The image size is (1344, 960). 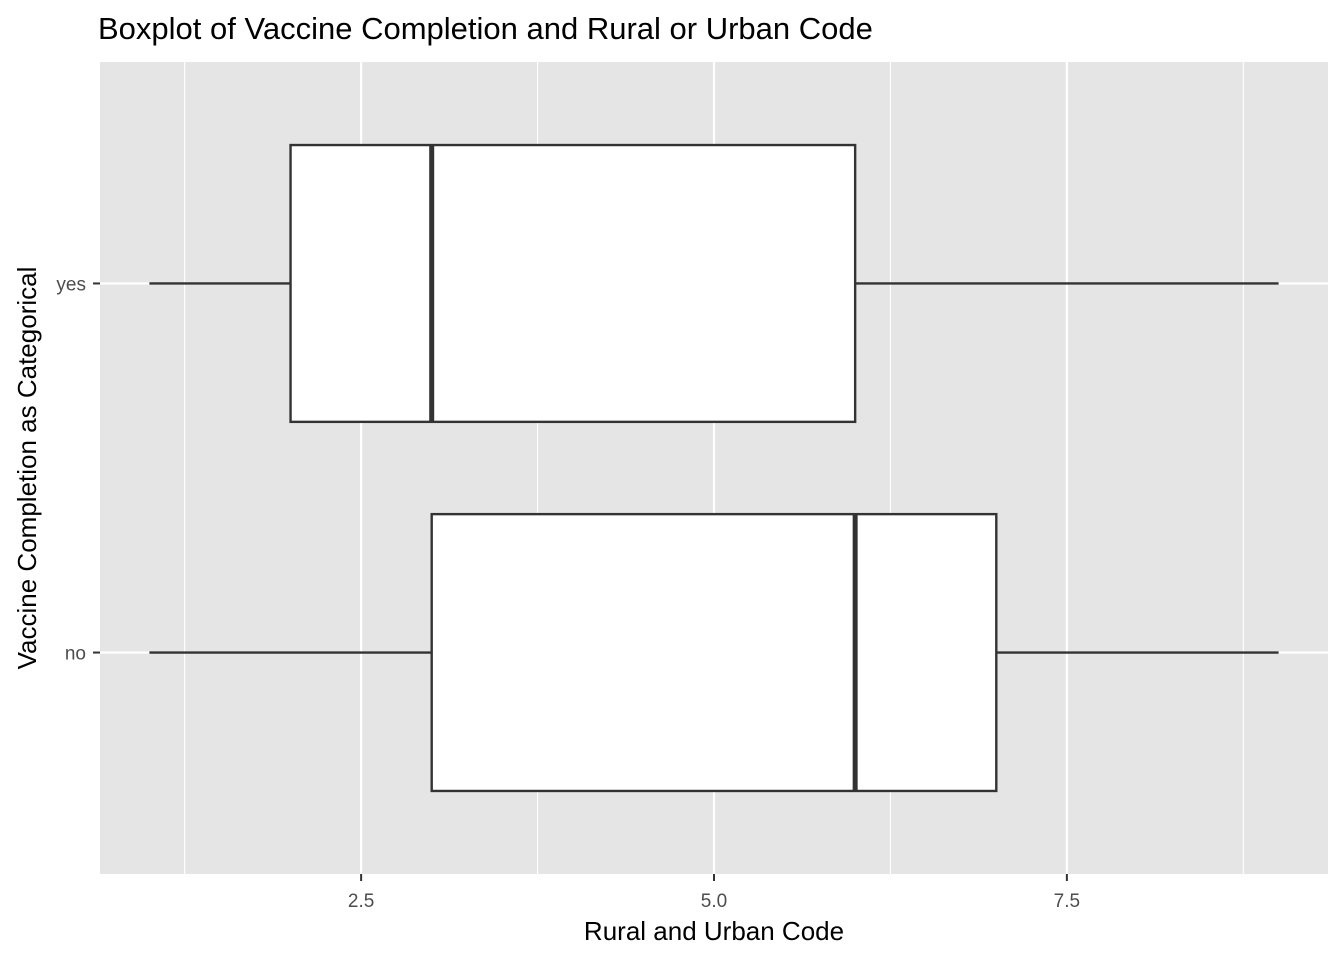 What do you see at coordinates (71, 284) in the screenshot?
I see `y-tick-label-yes: yes` at bounding box center [71, 284].